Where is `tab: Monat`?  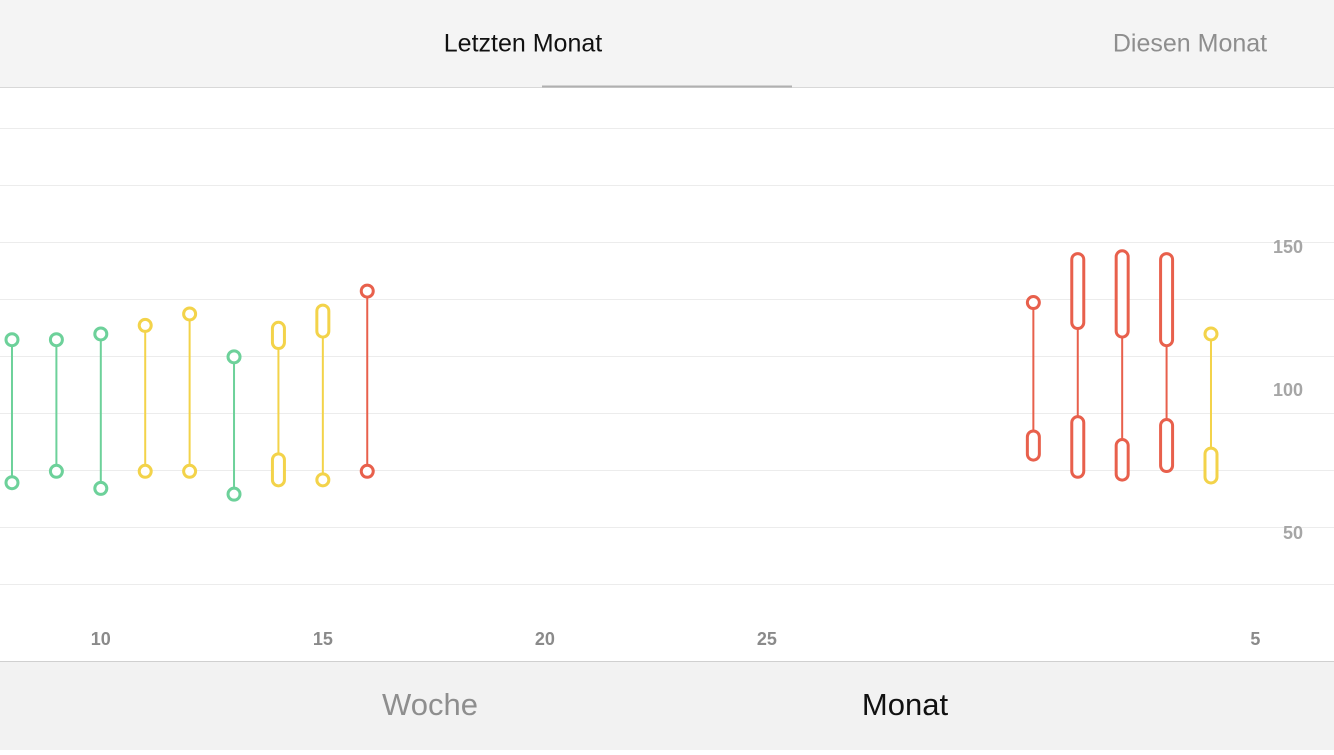
tab: Monat is located at coordinates (905, 704).